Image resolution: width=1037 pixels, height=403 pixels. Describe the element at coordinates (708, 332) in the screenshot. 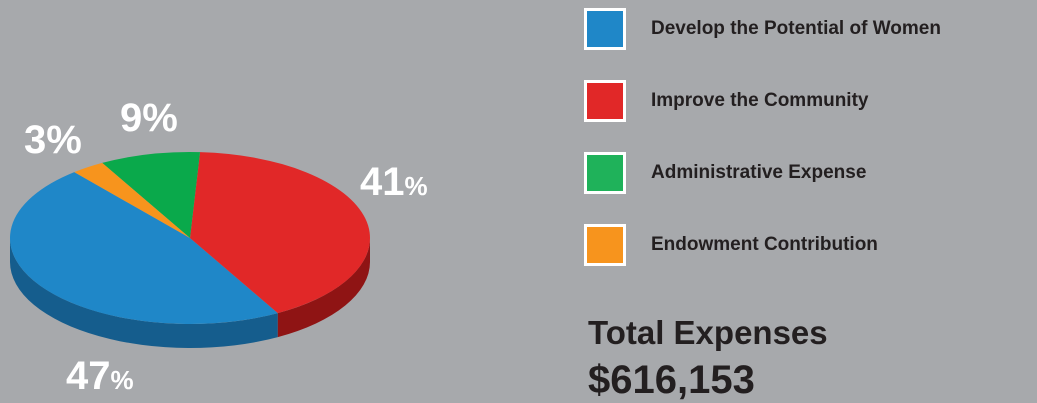

I see `total-expenses-title: Total Expenses` at that location.